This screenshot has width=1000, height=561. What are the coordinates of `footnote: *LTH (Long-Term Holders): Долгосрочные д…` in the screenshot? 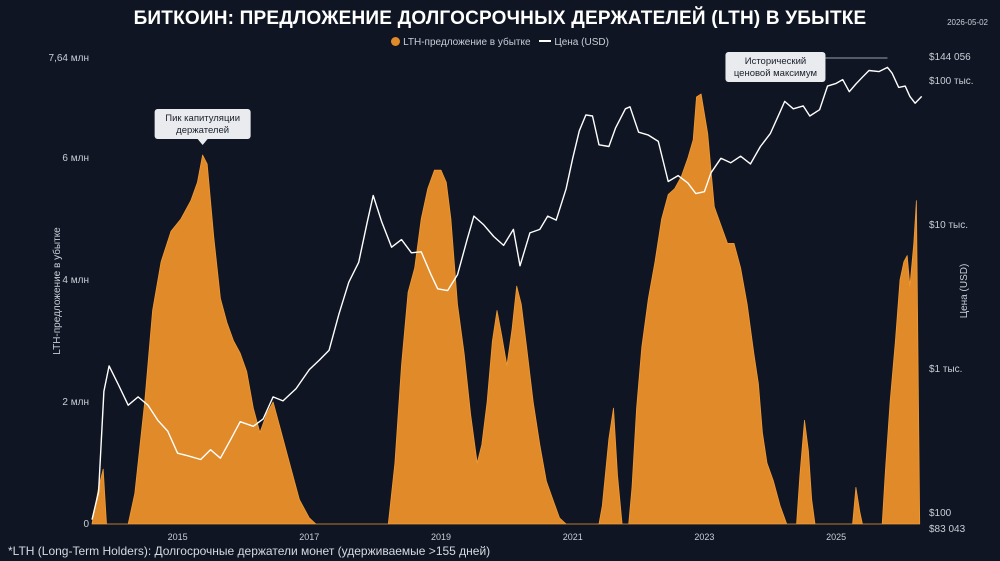 It's located at (249, 551).